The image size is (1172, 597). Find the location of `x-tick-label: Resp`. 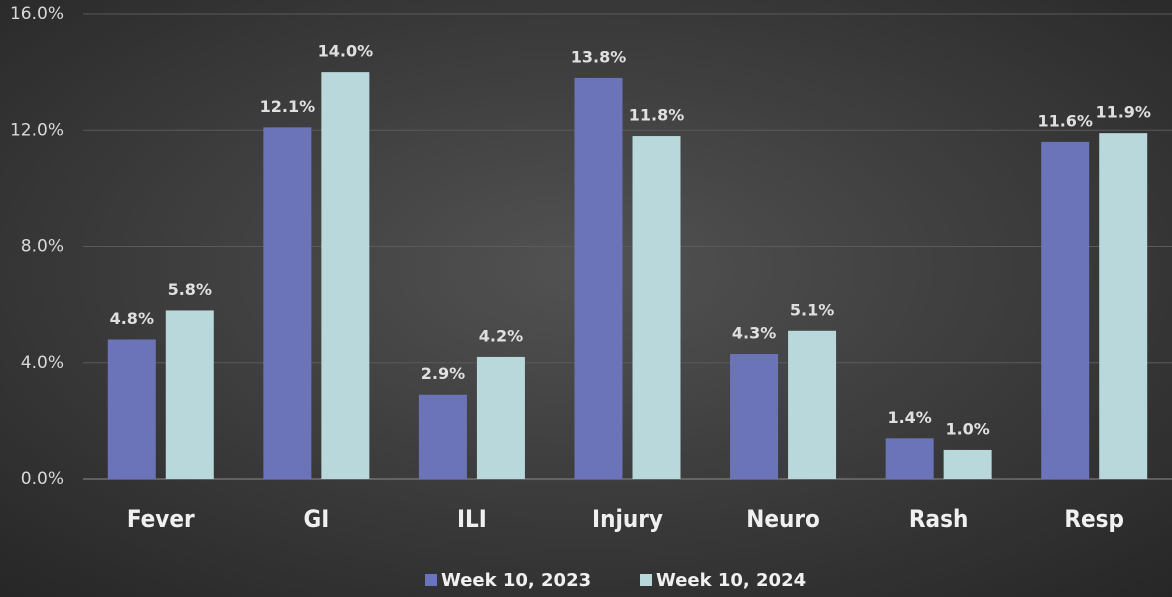

x-tick-label: Resp is located at coordinates (1094, 519).